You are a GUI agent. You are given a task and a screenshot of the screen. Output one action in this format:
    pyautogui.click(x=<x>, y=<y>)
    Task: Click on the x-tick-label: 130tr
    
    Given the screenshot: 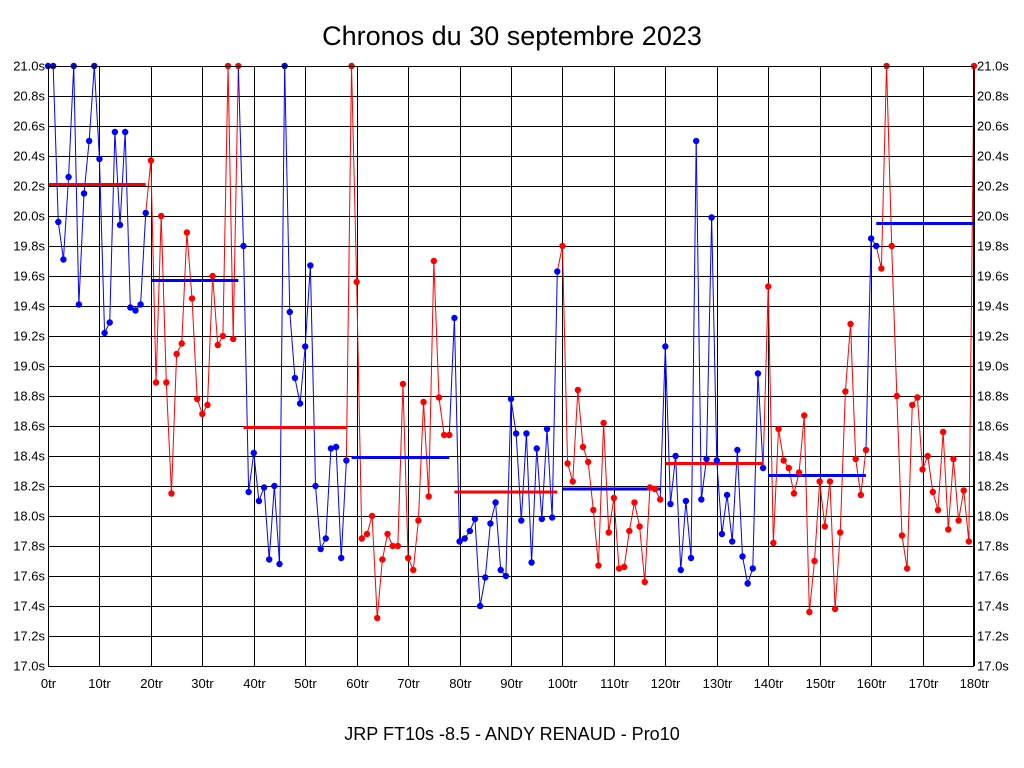 What is the action you would take?
    pyautogui.click(x=718, y=683)
    